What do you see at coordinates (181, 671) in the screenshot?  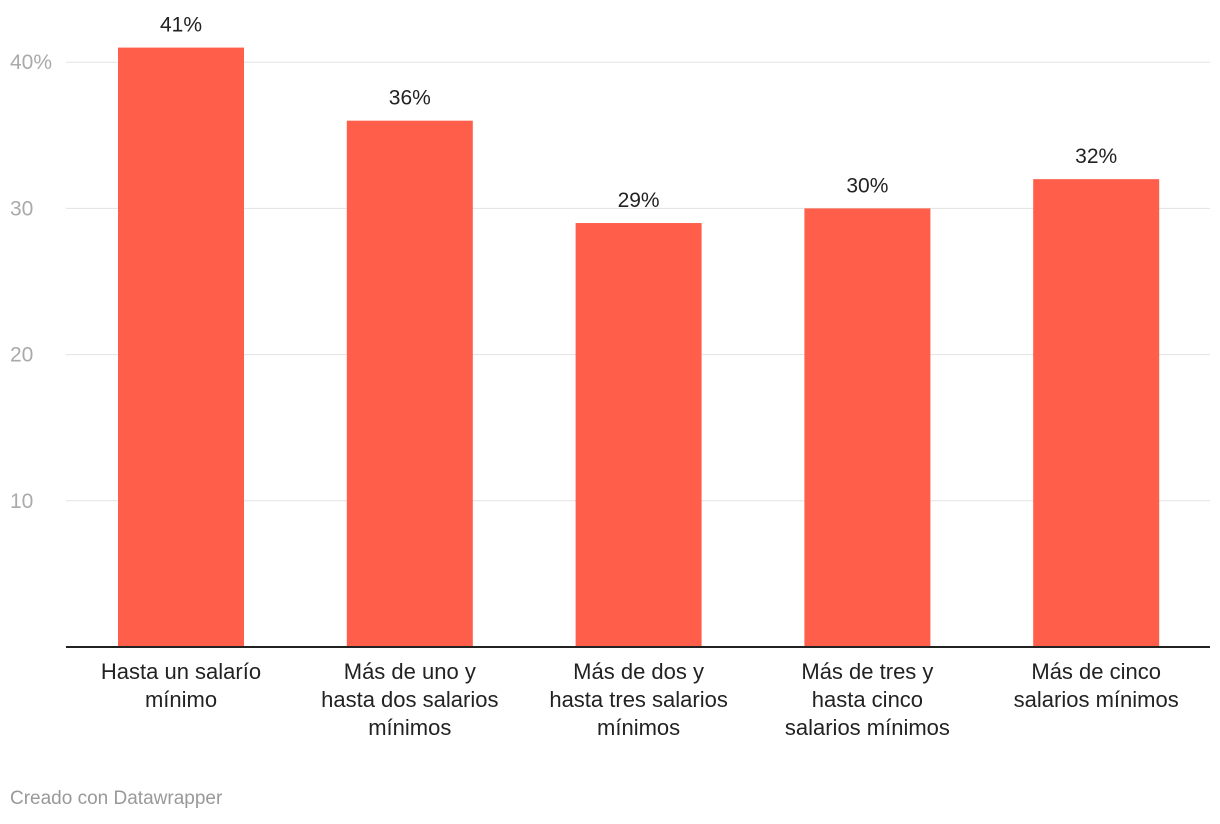 I see `category-label-line: Hasta un salarío` at bounding box center [181, 671].